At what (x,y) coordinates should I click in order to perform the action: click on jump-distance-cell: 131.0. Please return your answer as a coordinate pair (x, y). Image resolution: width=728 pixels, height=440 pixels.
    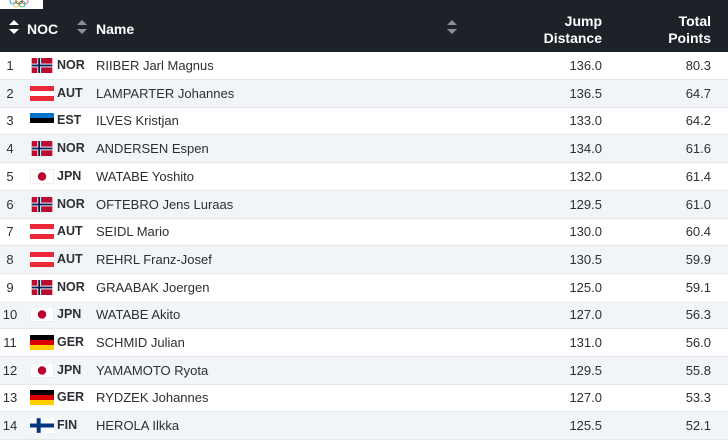
    Looking at the image, I should click on (585, 342).